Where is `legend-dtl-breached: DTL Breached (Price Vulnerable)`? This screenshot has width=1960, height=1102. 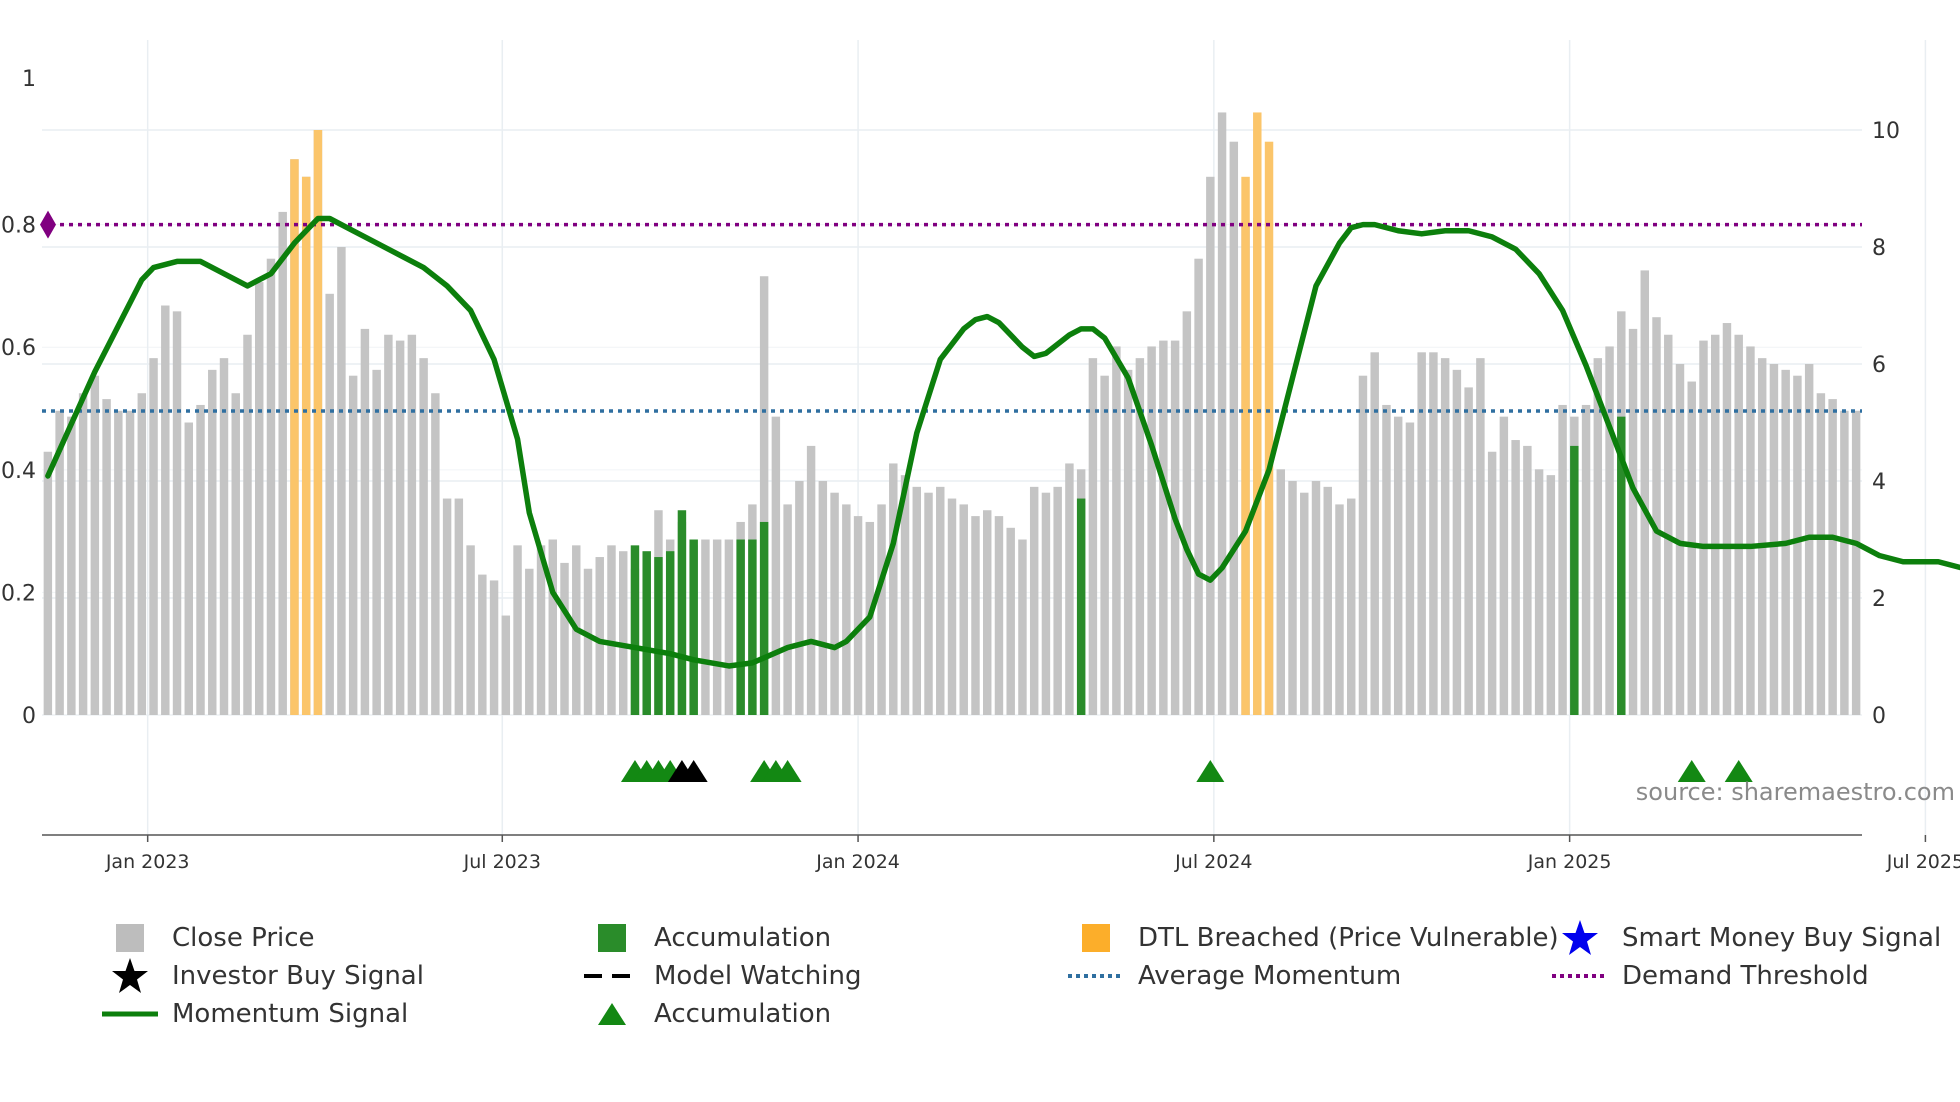
legend-dtl-breached: DTL Breached (Price Vulnerable) is located at coordinates (1311, 938).